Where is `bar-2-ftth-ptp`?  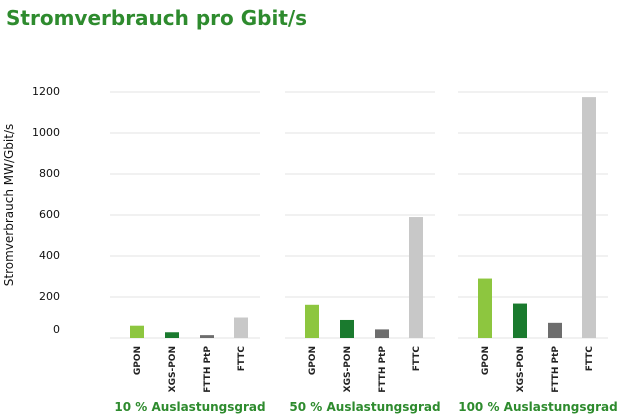
bar-2-ftth-ptp is located at coordinates (382, 333).